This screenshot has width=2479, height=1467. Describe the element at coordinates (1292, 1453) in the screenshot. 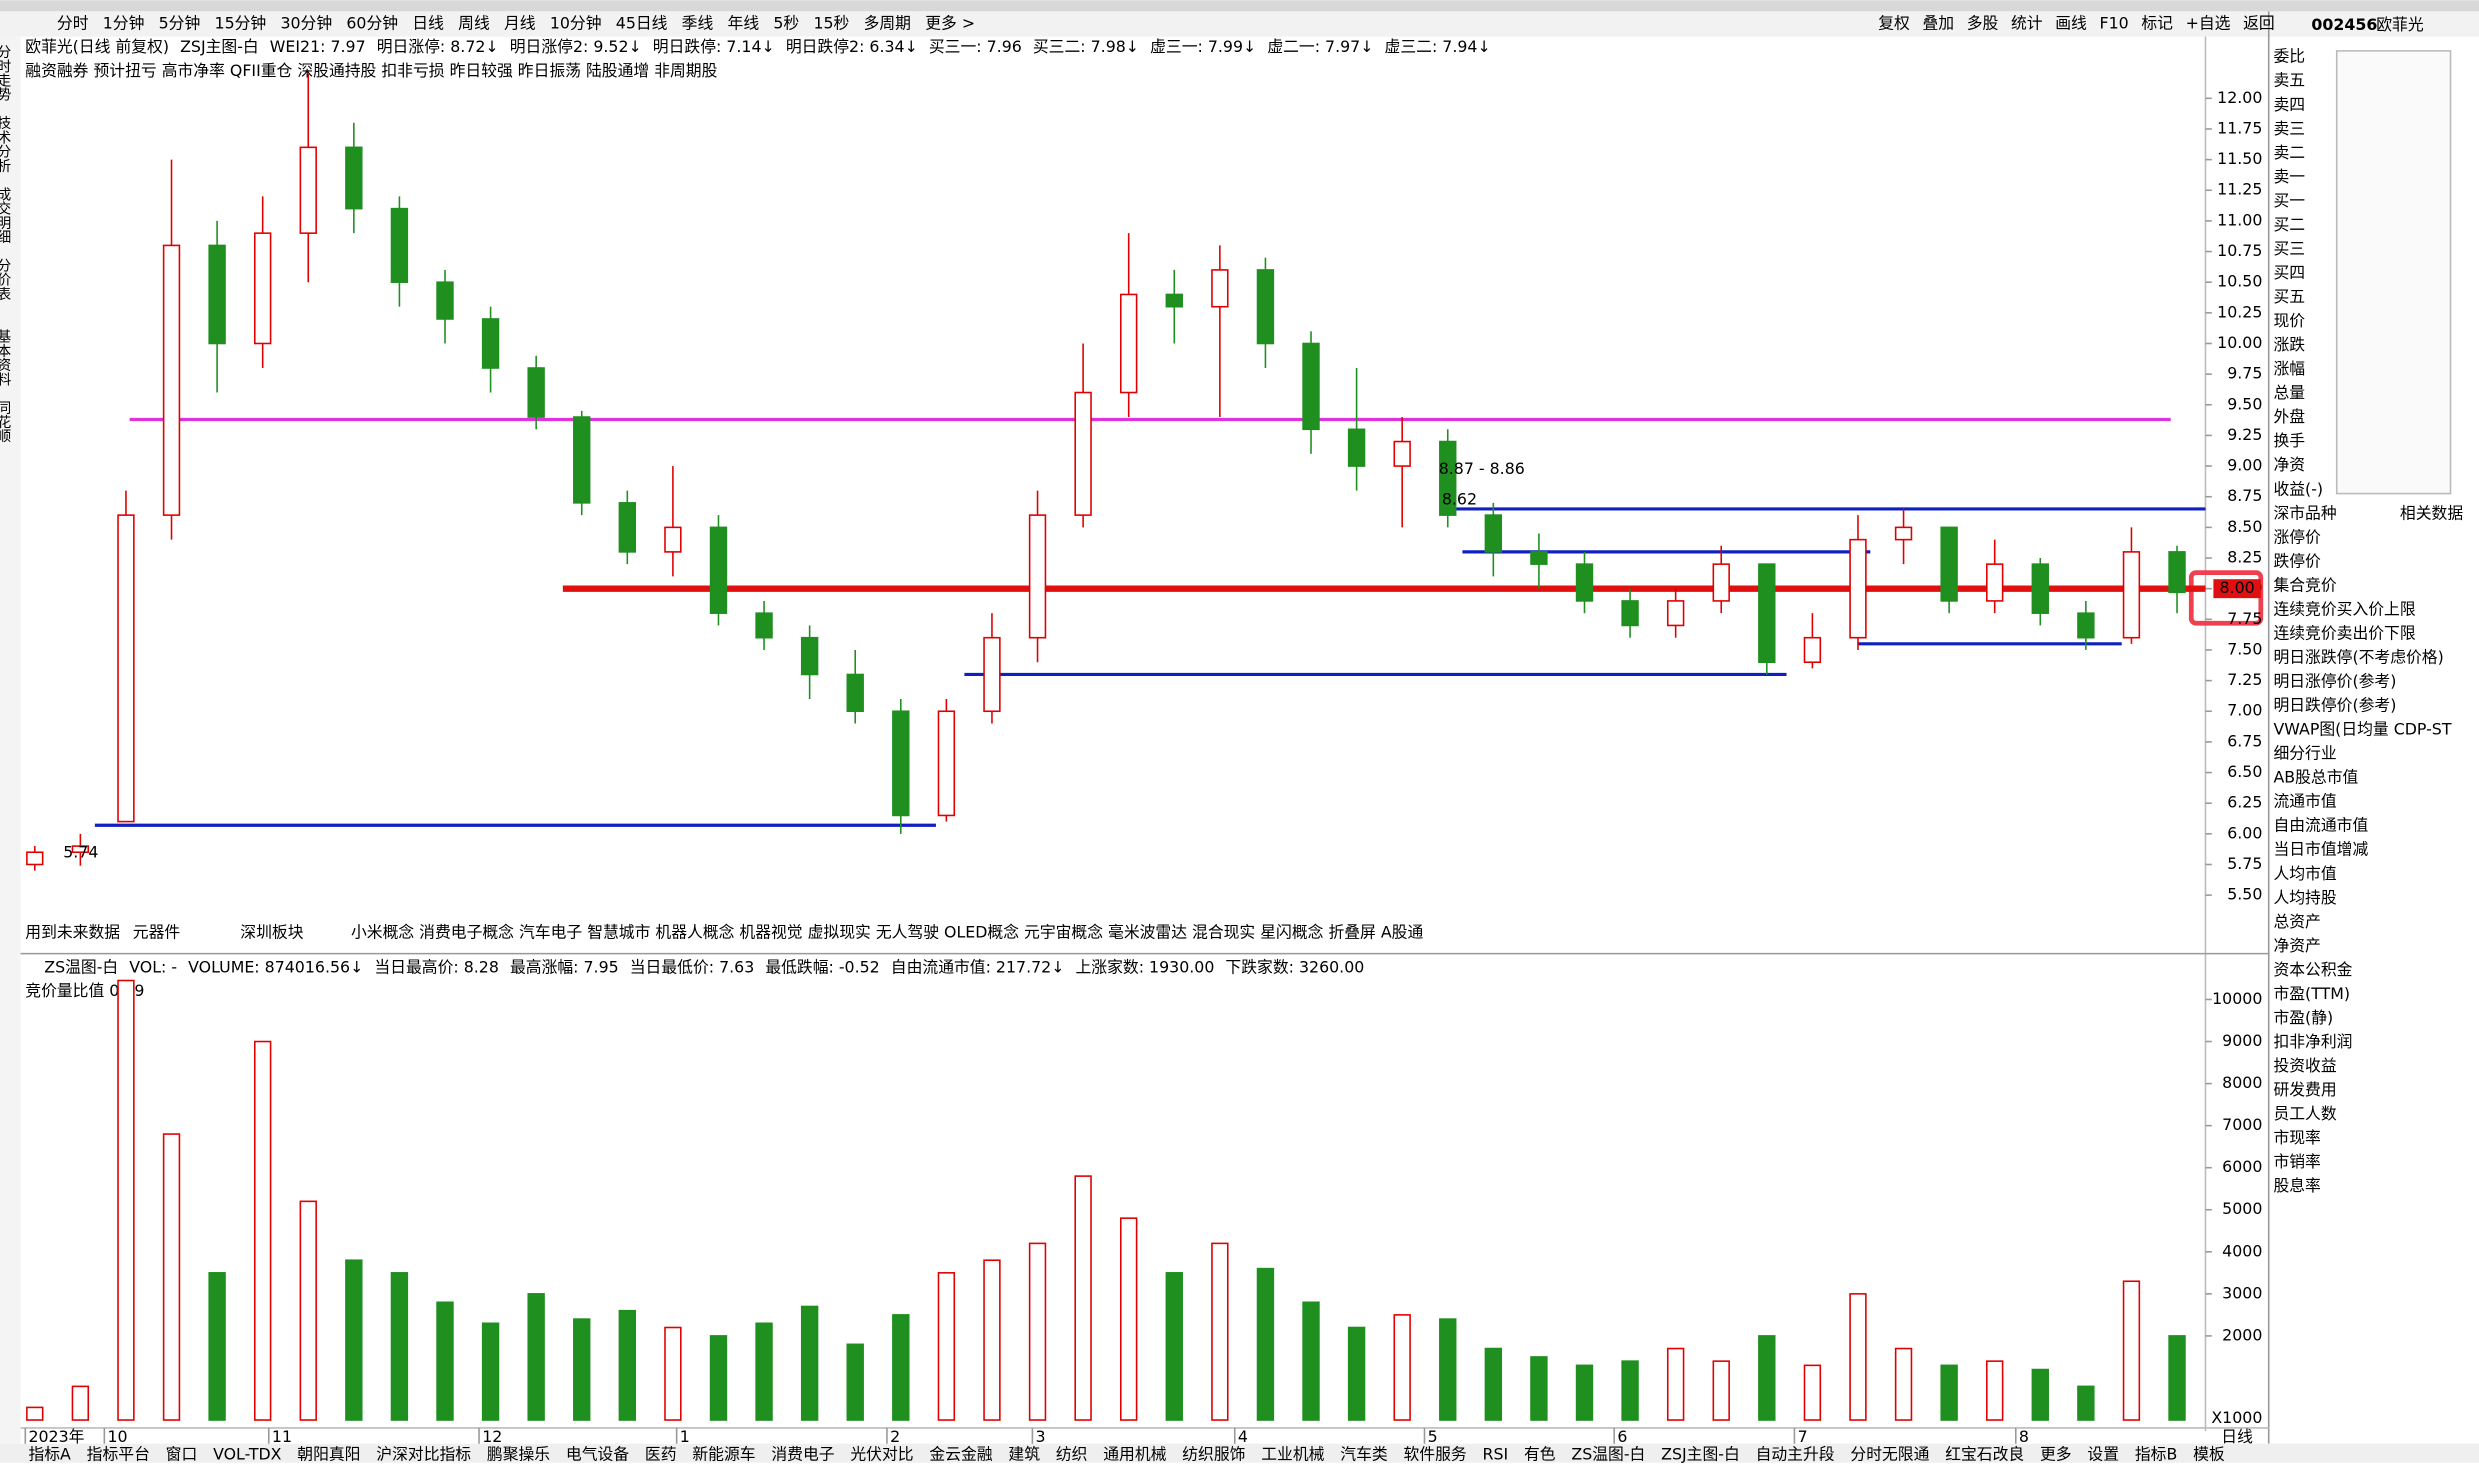

I see `indicator-tab: 工业机械` at that location.